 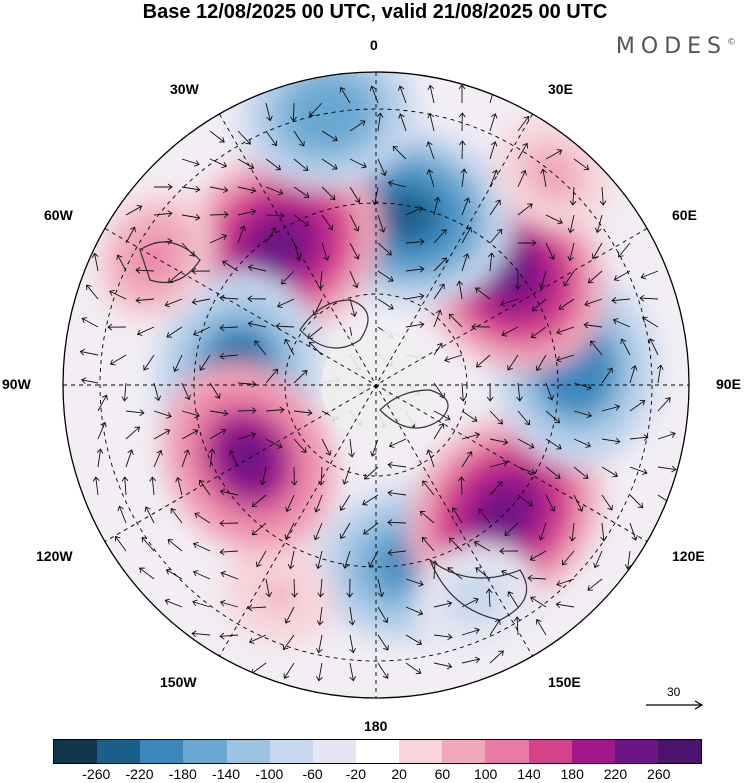 What do you see at coordinates (58, 215) in the screenshot?
I see `lon-label-60w: 60W` at bounding box center [58, 215].